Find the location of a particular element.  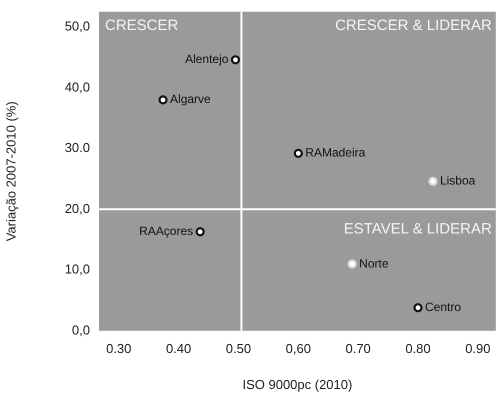

annotation: ESTAVEL & LIDERAR is located at coordinates (418, 229).